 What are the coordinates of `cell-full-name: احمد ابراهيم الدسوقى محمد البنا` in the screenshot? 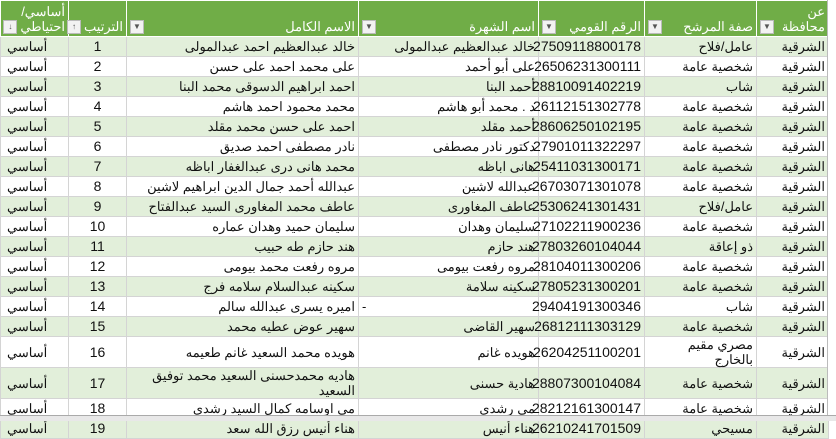 It's located at (242, 86).